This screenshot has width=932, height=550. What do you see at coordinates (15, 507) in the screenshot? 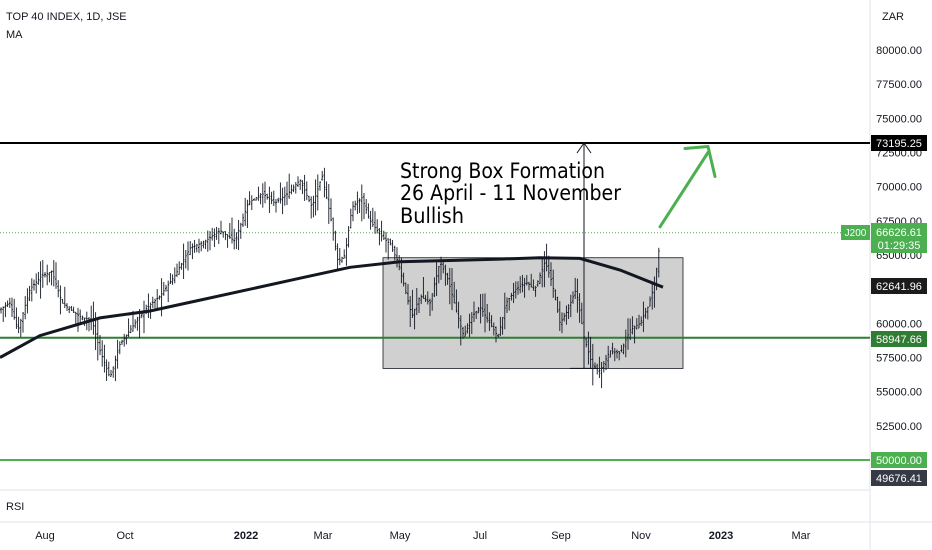
I see `rsi-pane-label: RSI` at bounding box center [15, 507].